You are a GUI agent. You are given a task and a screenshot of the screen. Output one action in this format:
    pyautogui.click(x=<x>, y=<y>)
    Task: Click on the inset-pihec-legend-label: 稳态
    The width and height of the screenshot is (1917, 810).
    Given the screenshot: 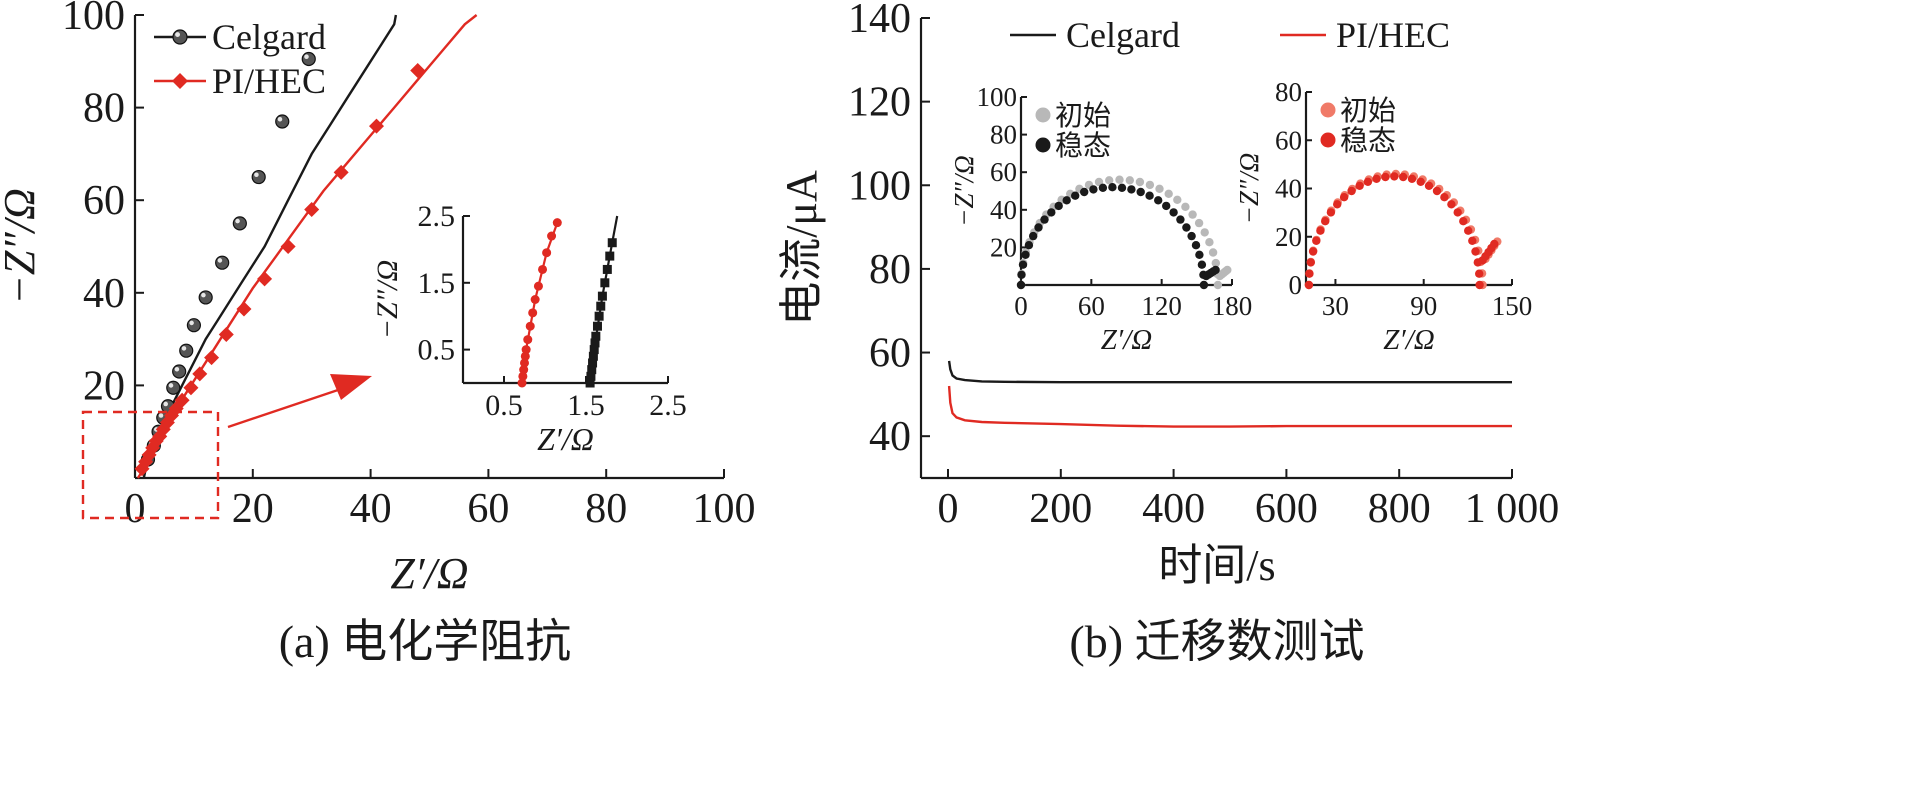 What is the action you would take?
    pyautogui.click(x=1368, y=141)
    